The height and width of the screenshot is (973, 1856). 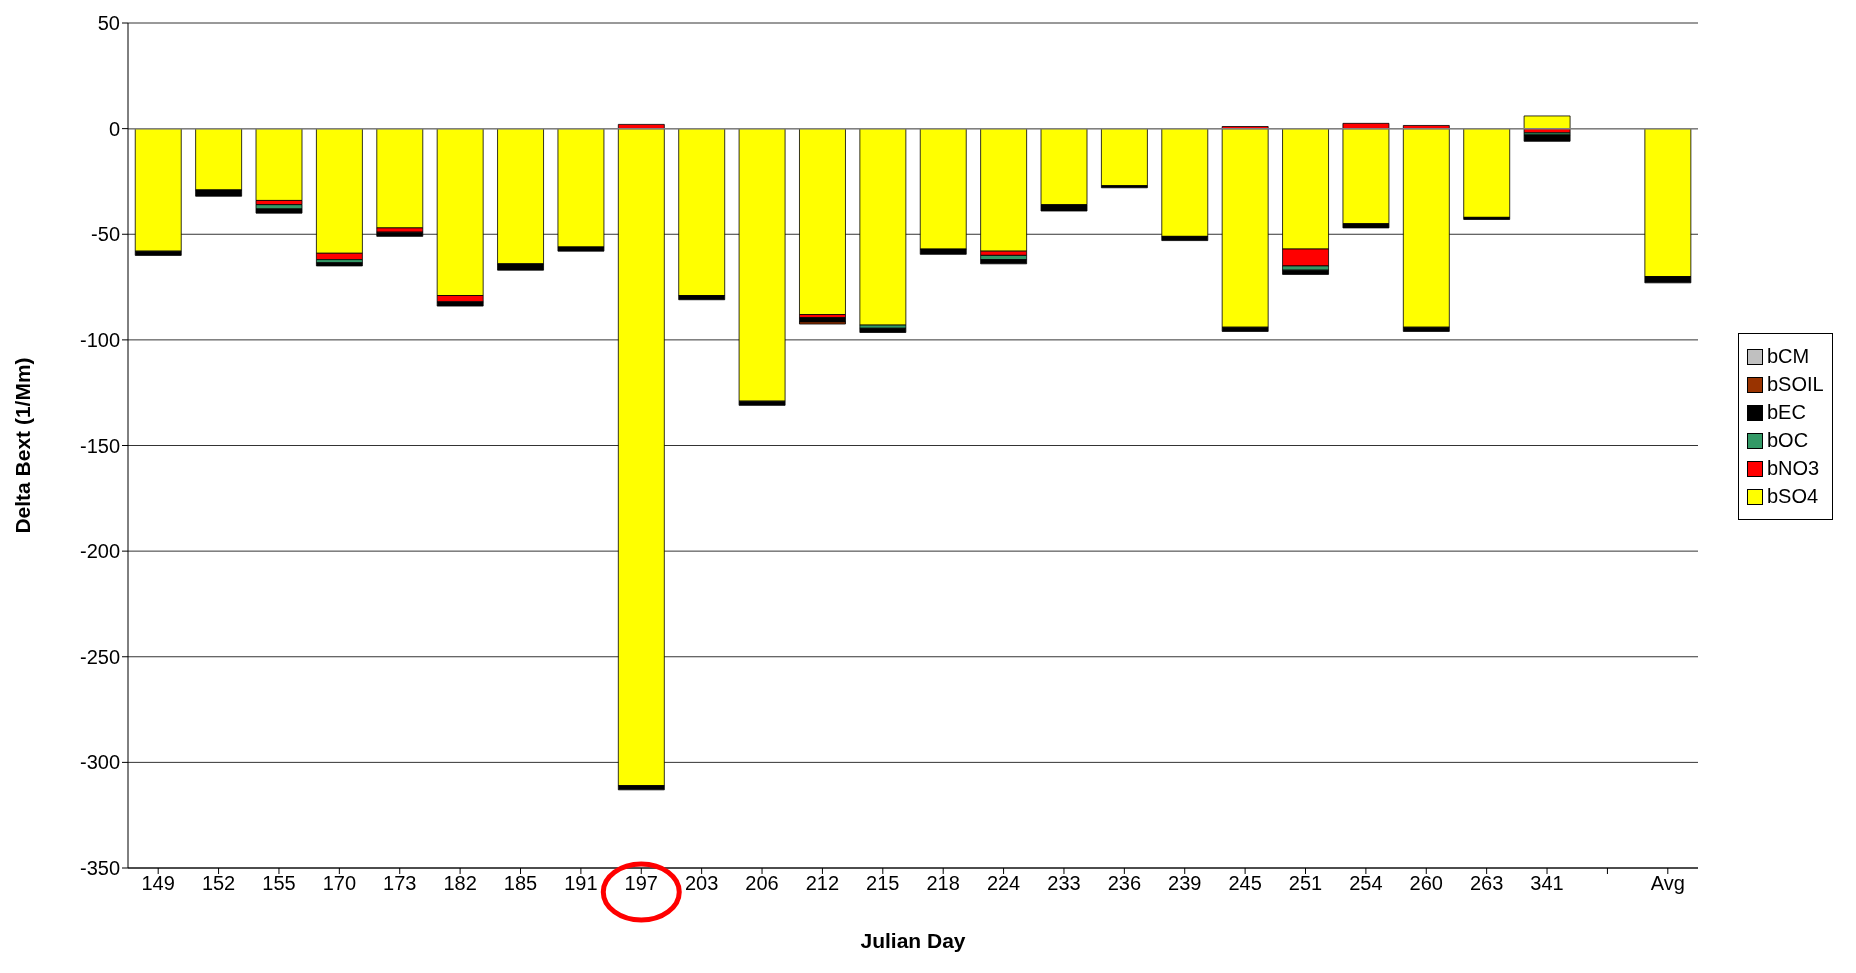 What do you see at coordinates (1793, 468) in the screenshot?
I see `legend-label: bNO3` at bounding box center [1793, 468].